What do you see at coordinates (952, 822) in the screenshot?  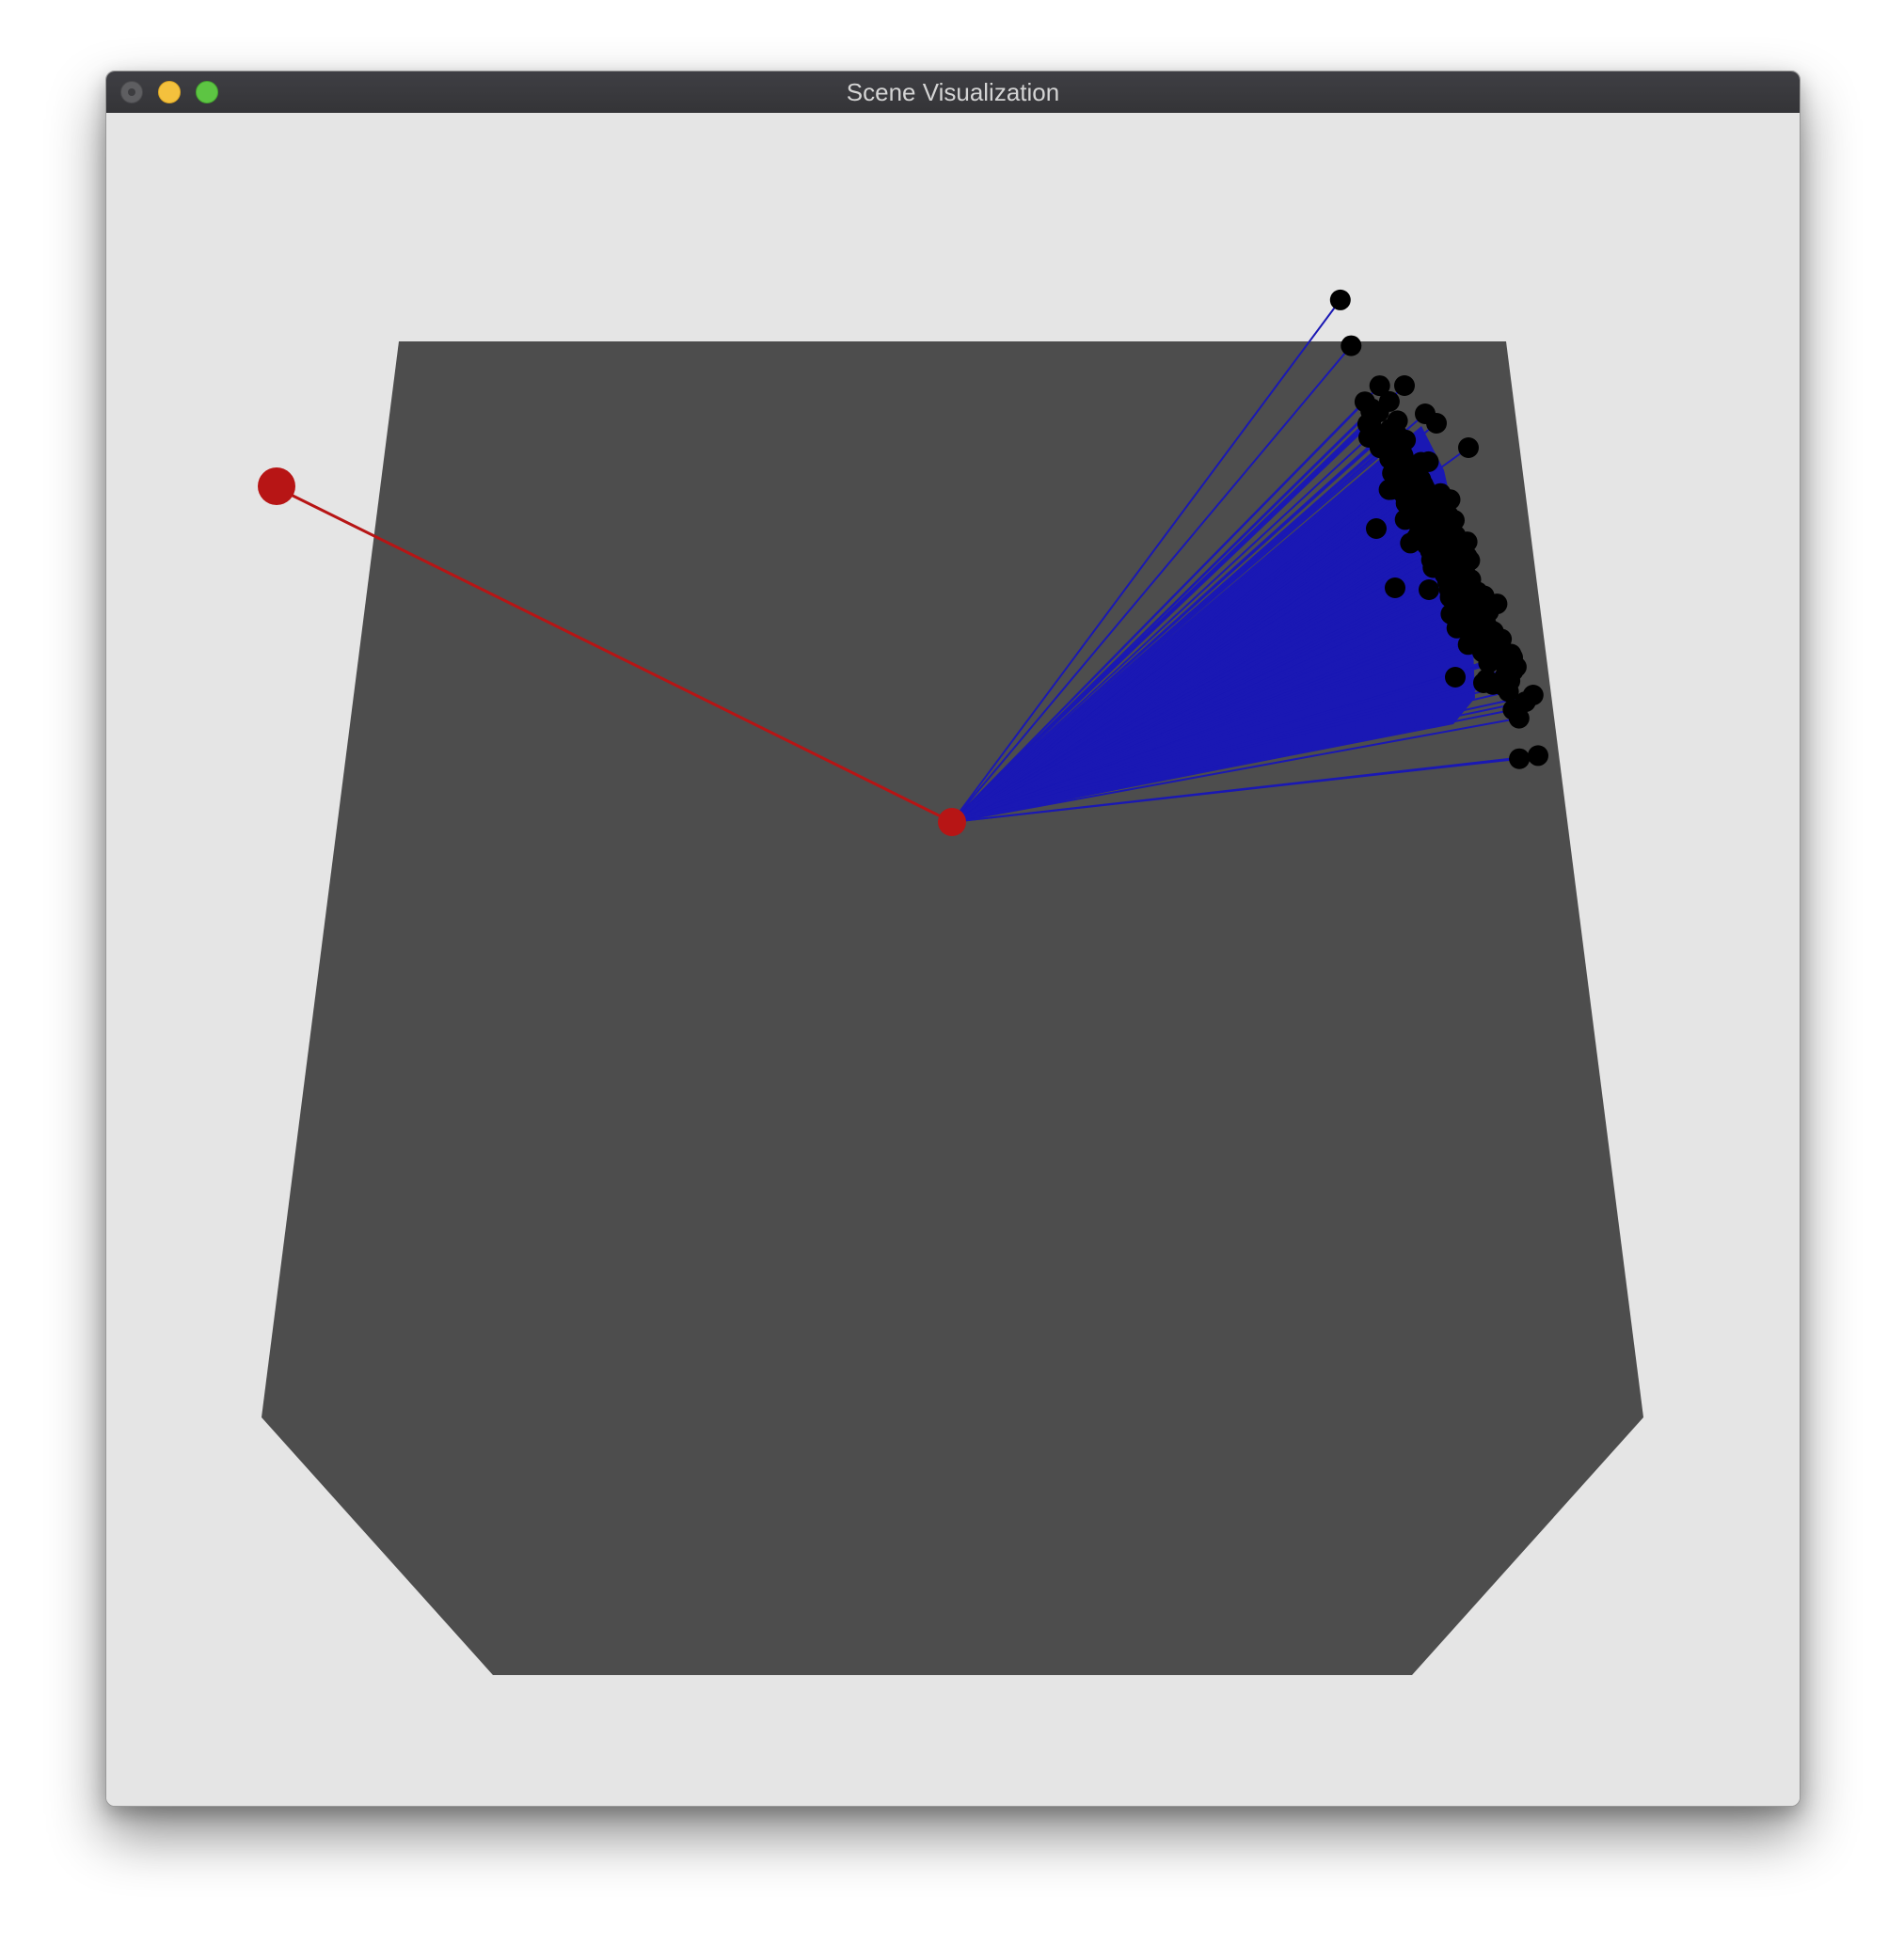 I see `agent-marker` at bounding box center [952, 822].